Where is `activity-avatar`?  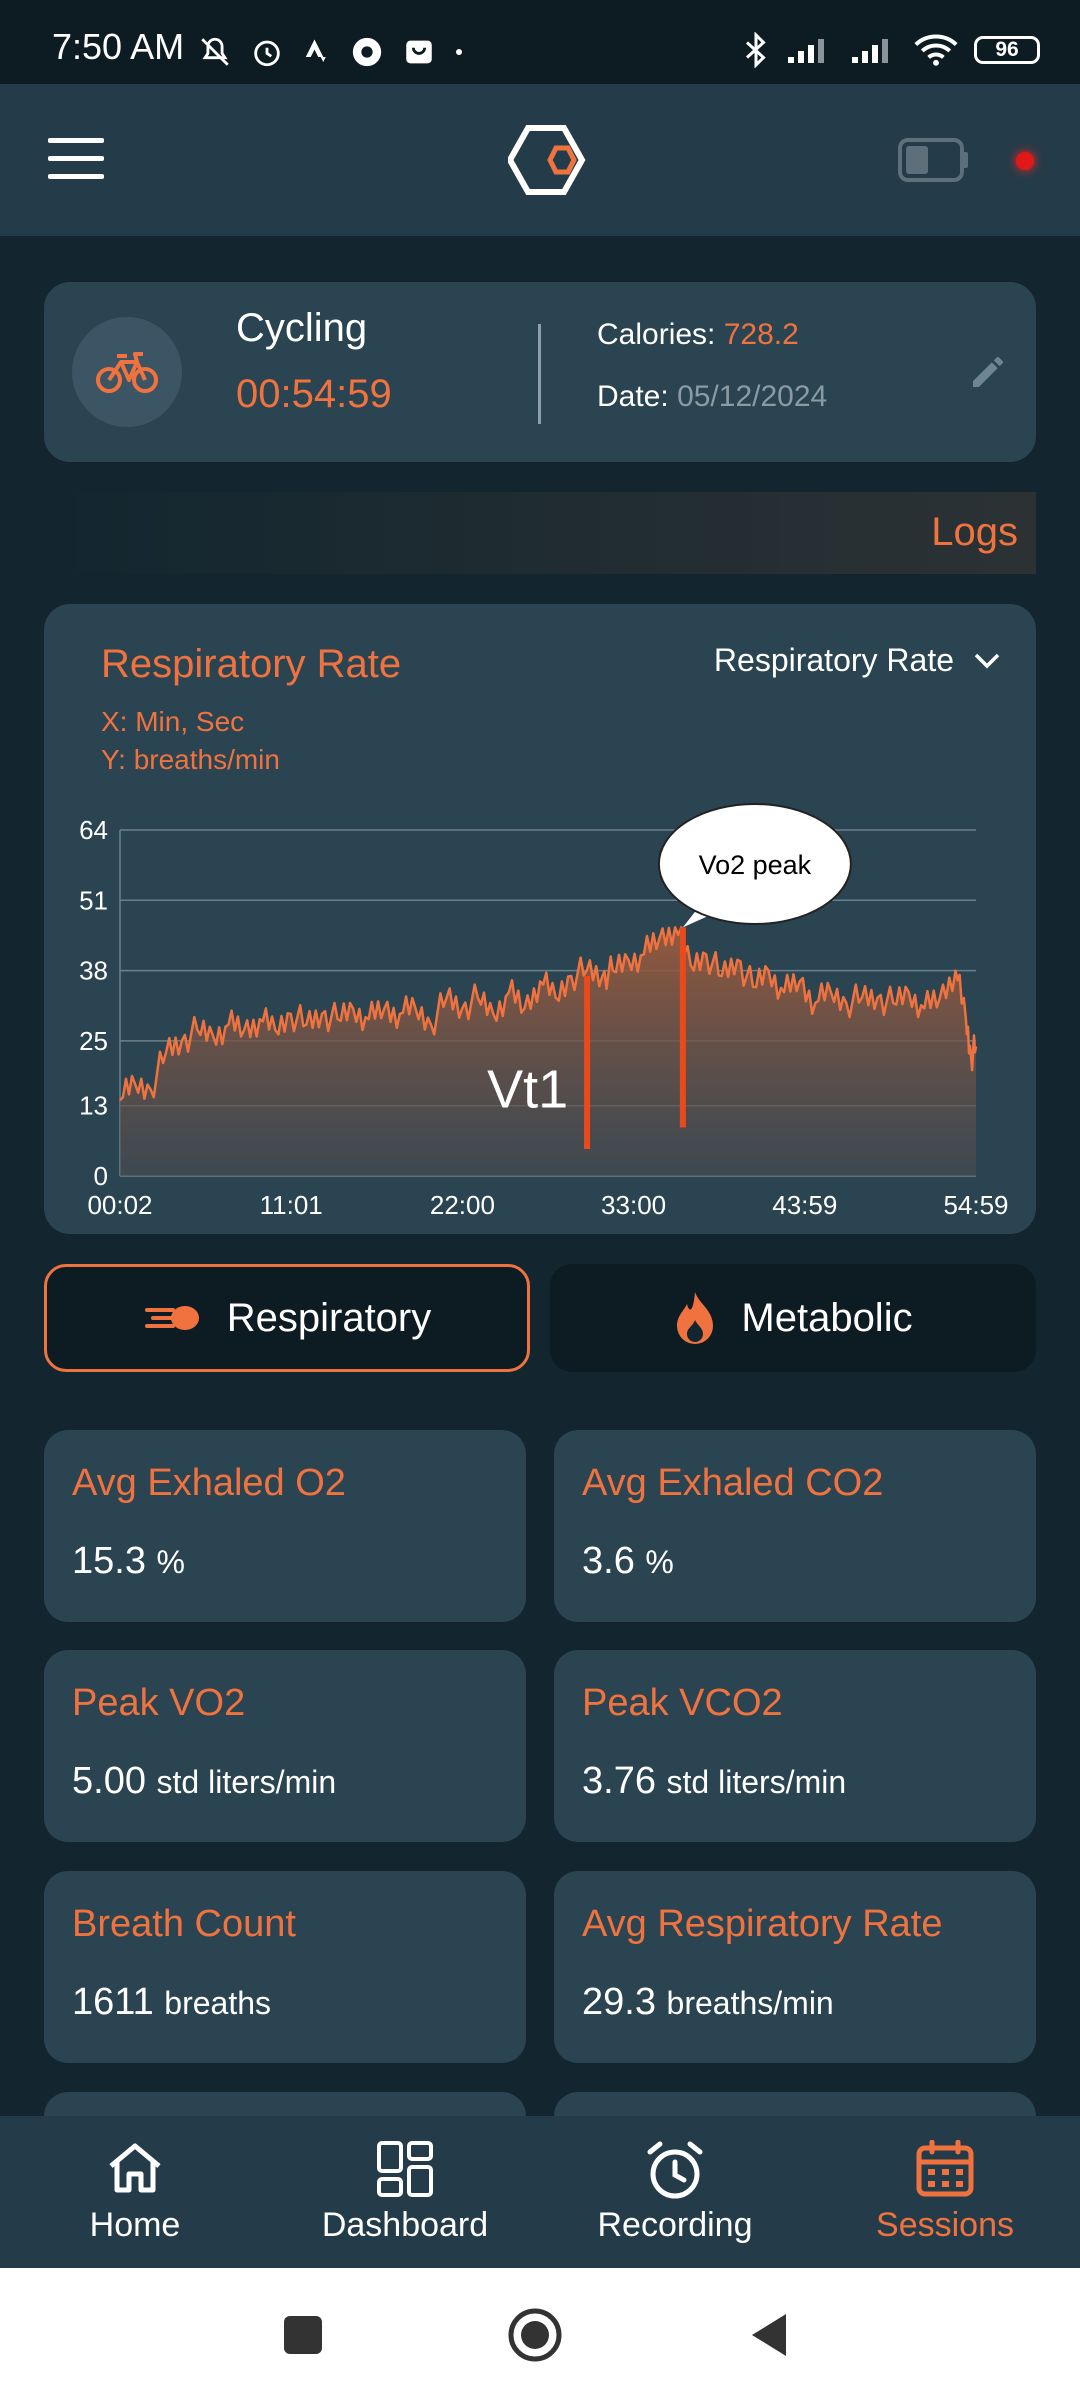 activity-avatar is located at coordinates (127, 372).